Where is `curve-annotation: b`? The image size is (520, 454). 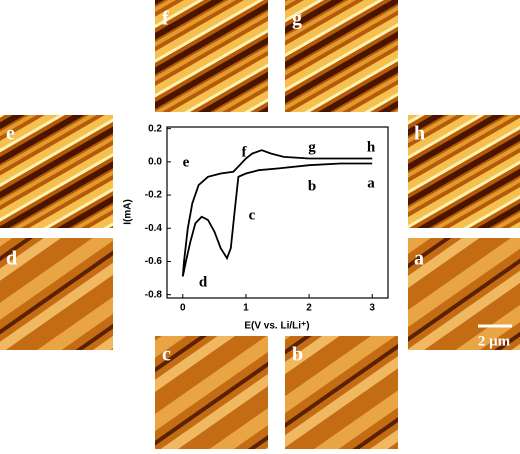
curve-annotation: b is located at coordinates (312, 186).